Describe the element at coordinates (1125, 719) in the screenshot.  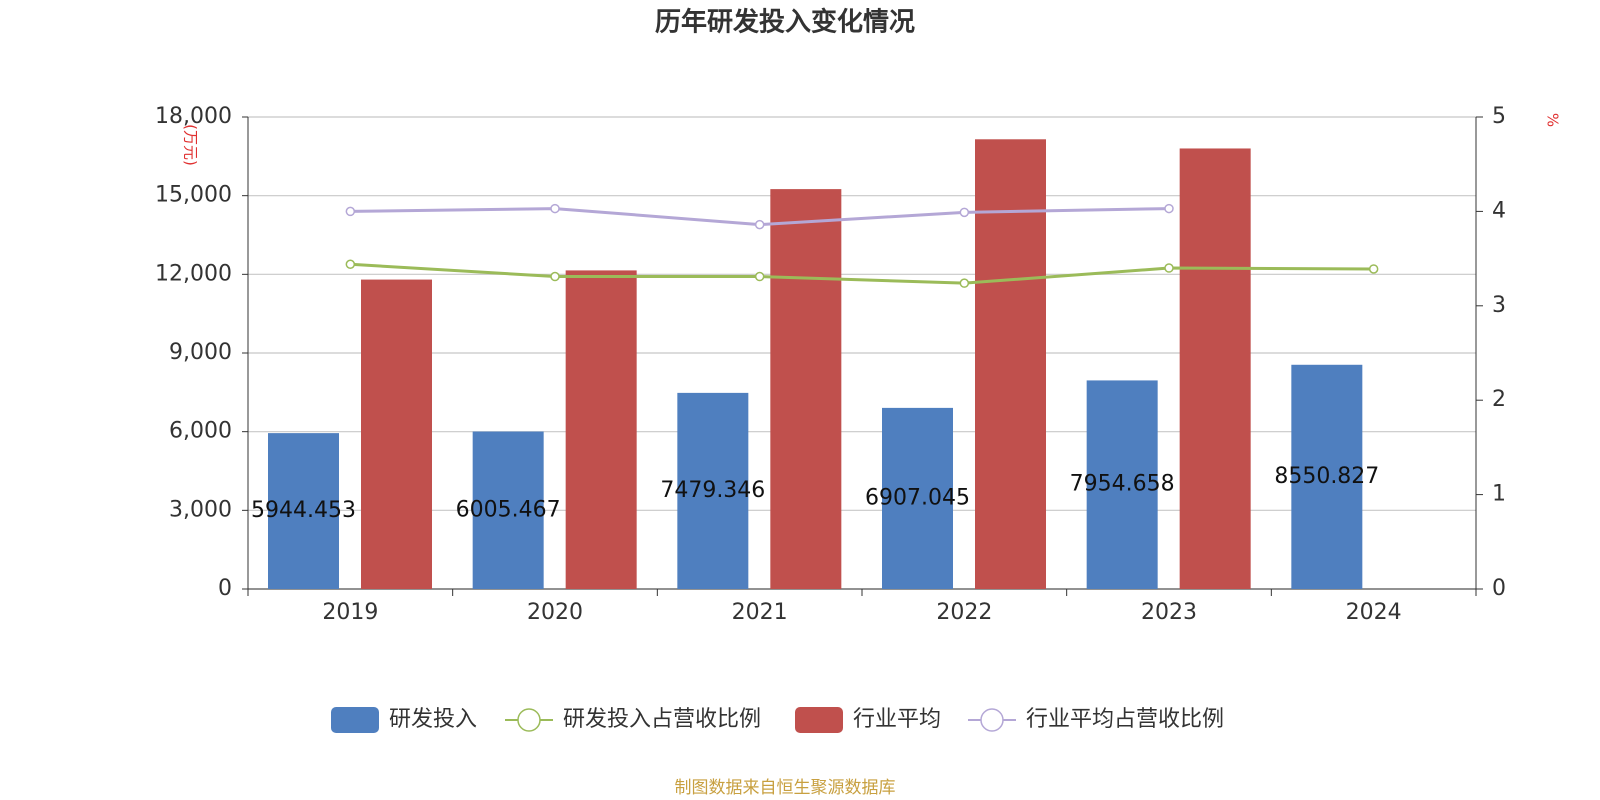
I see `legend-label: 行业平均占营收比例` at that location.